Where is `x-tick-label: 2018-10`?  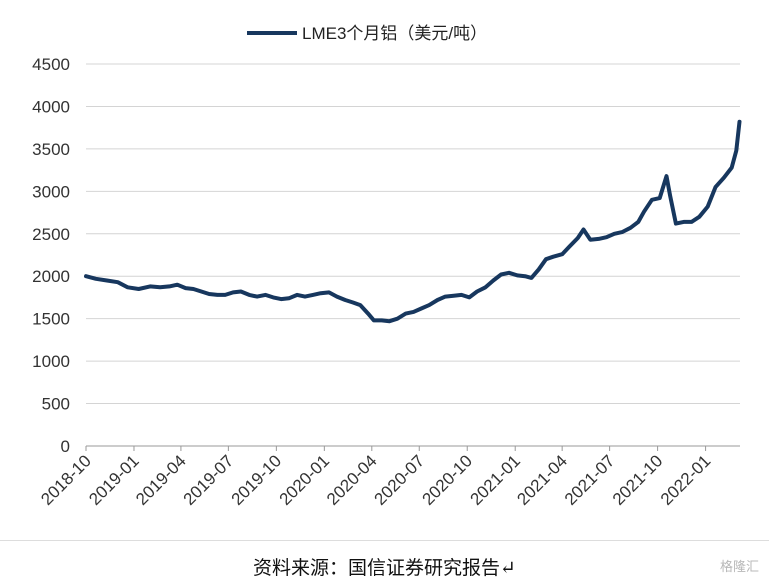 x-tick-label: 2018-10 is located at coordinates (66, 480).